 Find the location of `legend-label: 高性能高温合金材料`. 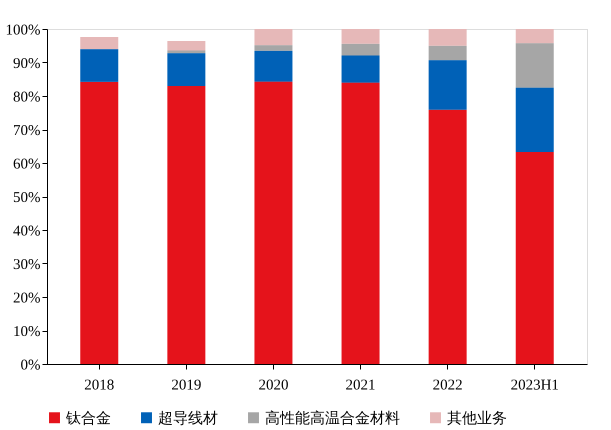

legend-label: 高性能高温合金材料 is located at coordinates (332, 418).